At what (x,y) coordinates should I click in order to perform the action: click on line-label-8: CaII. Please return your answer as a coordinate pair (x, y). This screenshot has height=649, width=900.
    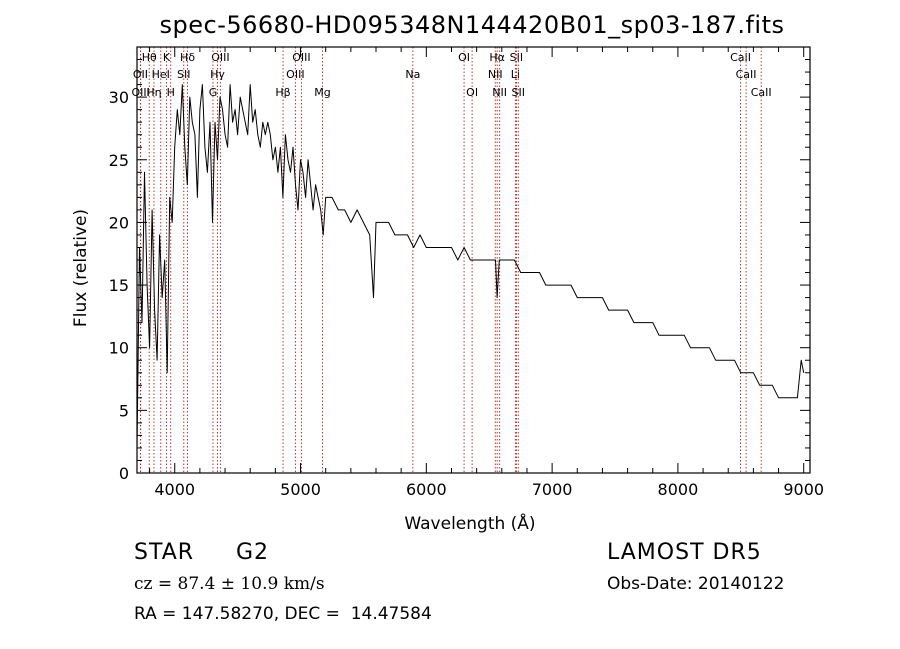
    Looking at the image, I should click on (740, 57).